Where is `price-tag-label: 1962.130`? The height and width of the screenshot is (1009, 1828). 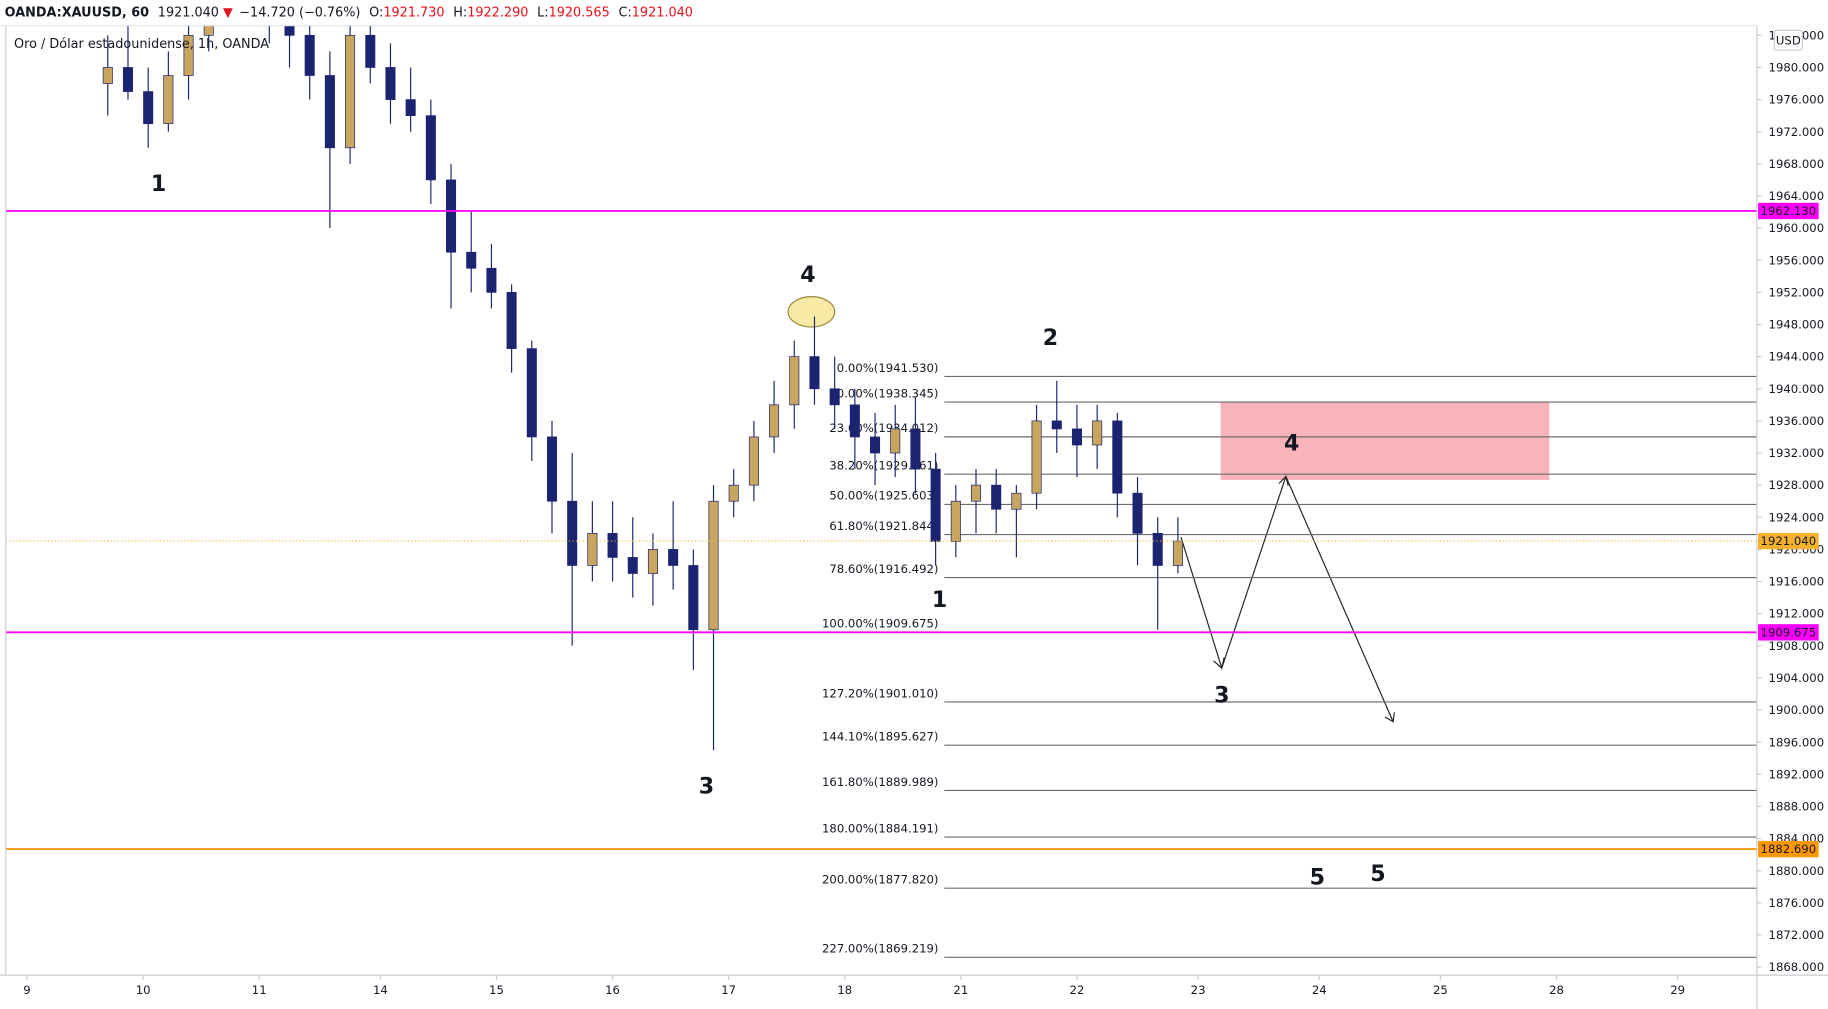
price-tag-label: 1962.130 is located at coordinates (1789, 211).